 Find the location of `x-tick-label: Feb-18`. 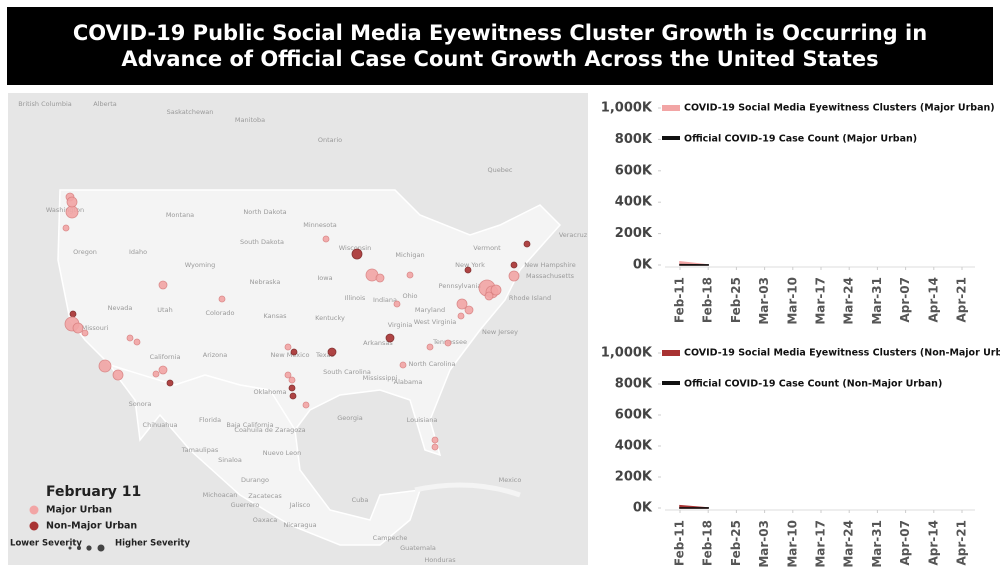

x-tick-label: Feb-18 is located at coordinates (708, 300).